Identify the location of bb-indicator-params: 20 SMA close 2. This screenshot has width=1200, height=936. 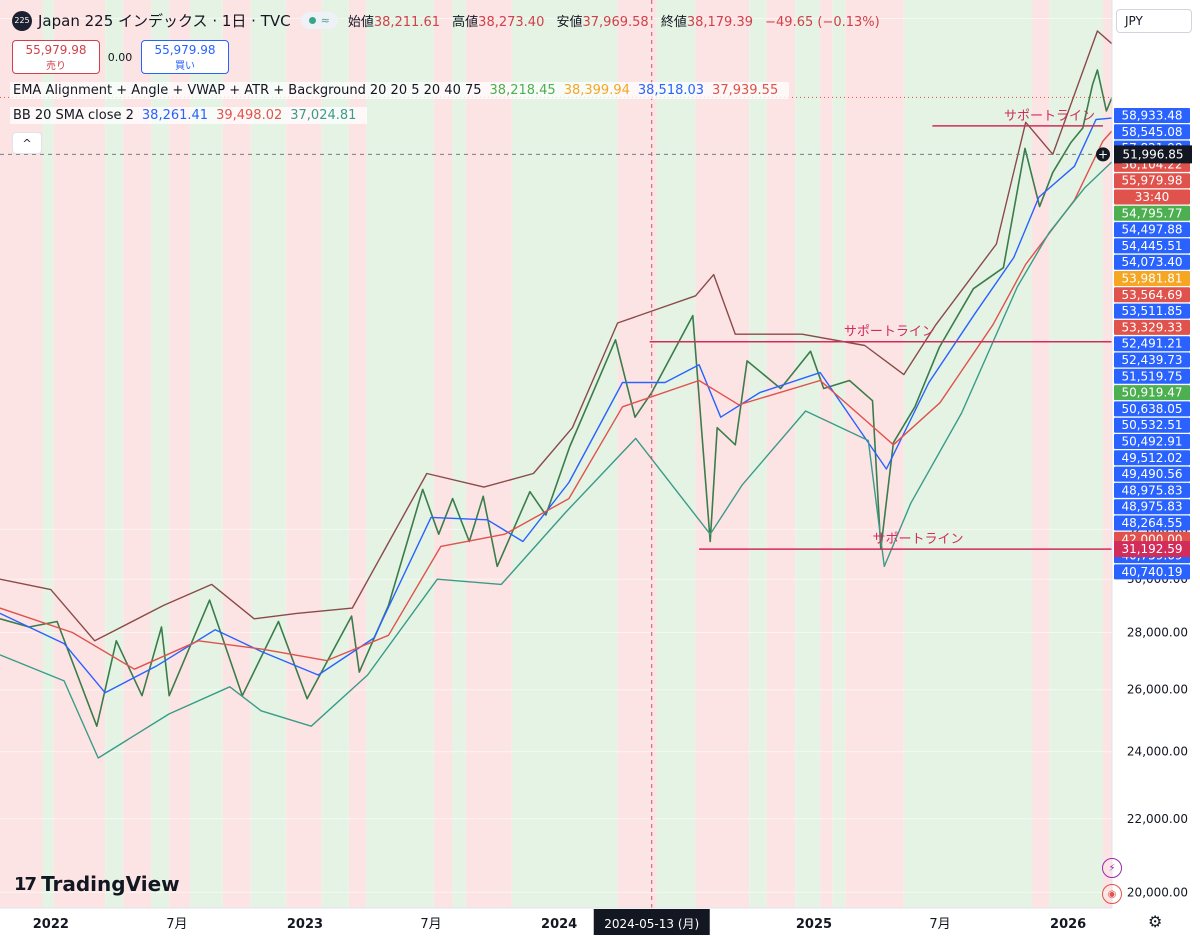
(84, 115).